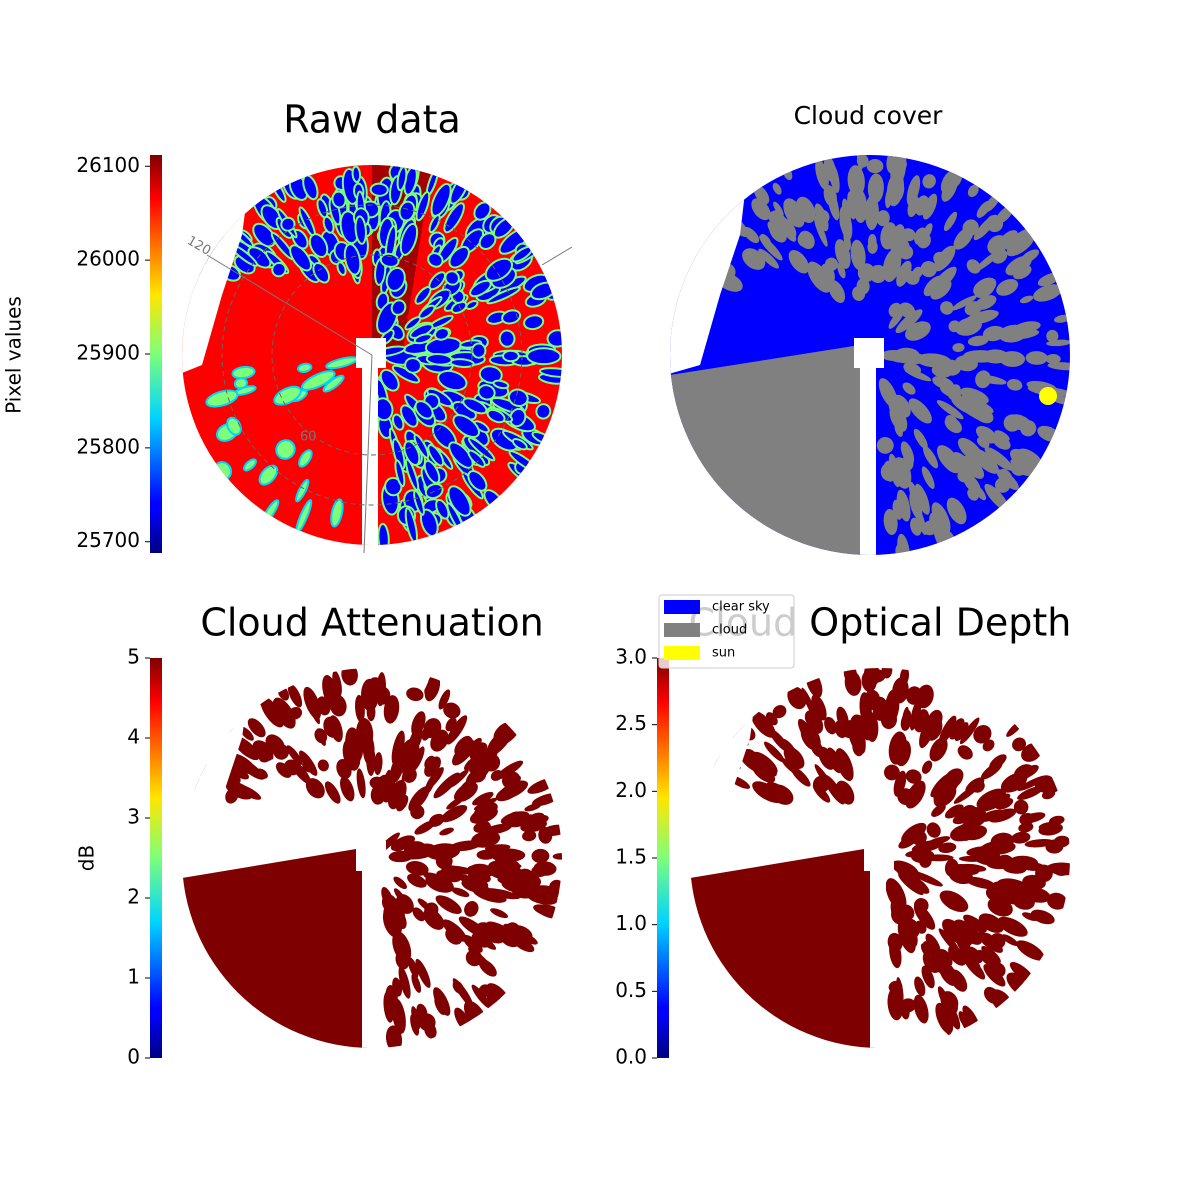 This screenshot has width=1200, height=1200. I want to click on colorbar-tick-label: 3.0, so click(631, 657).